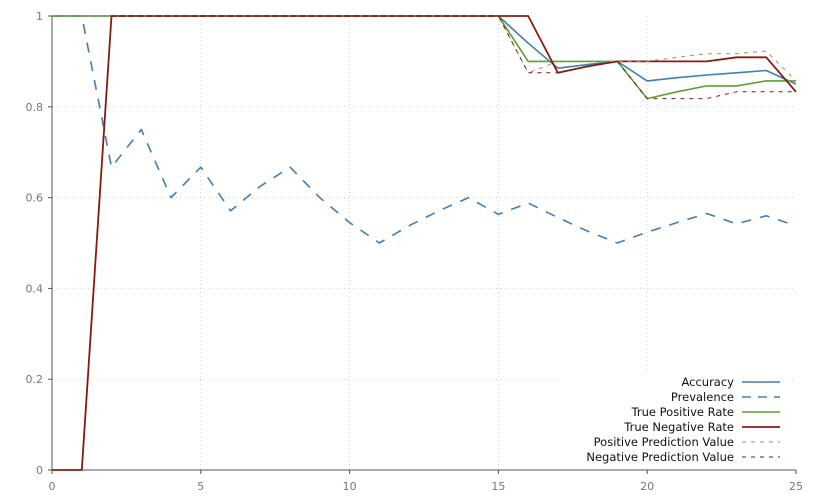 The height and width of the screenshot is (500, 820). I want to click on legend-label: True Positive Rate, so click(682, 412).